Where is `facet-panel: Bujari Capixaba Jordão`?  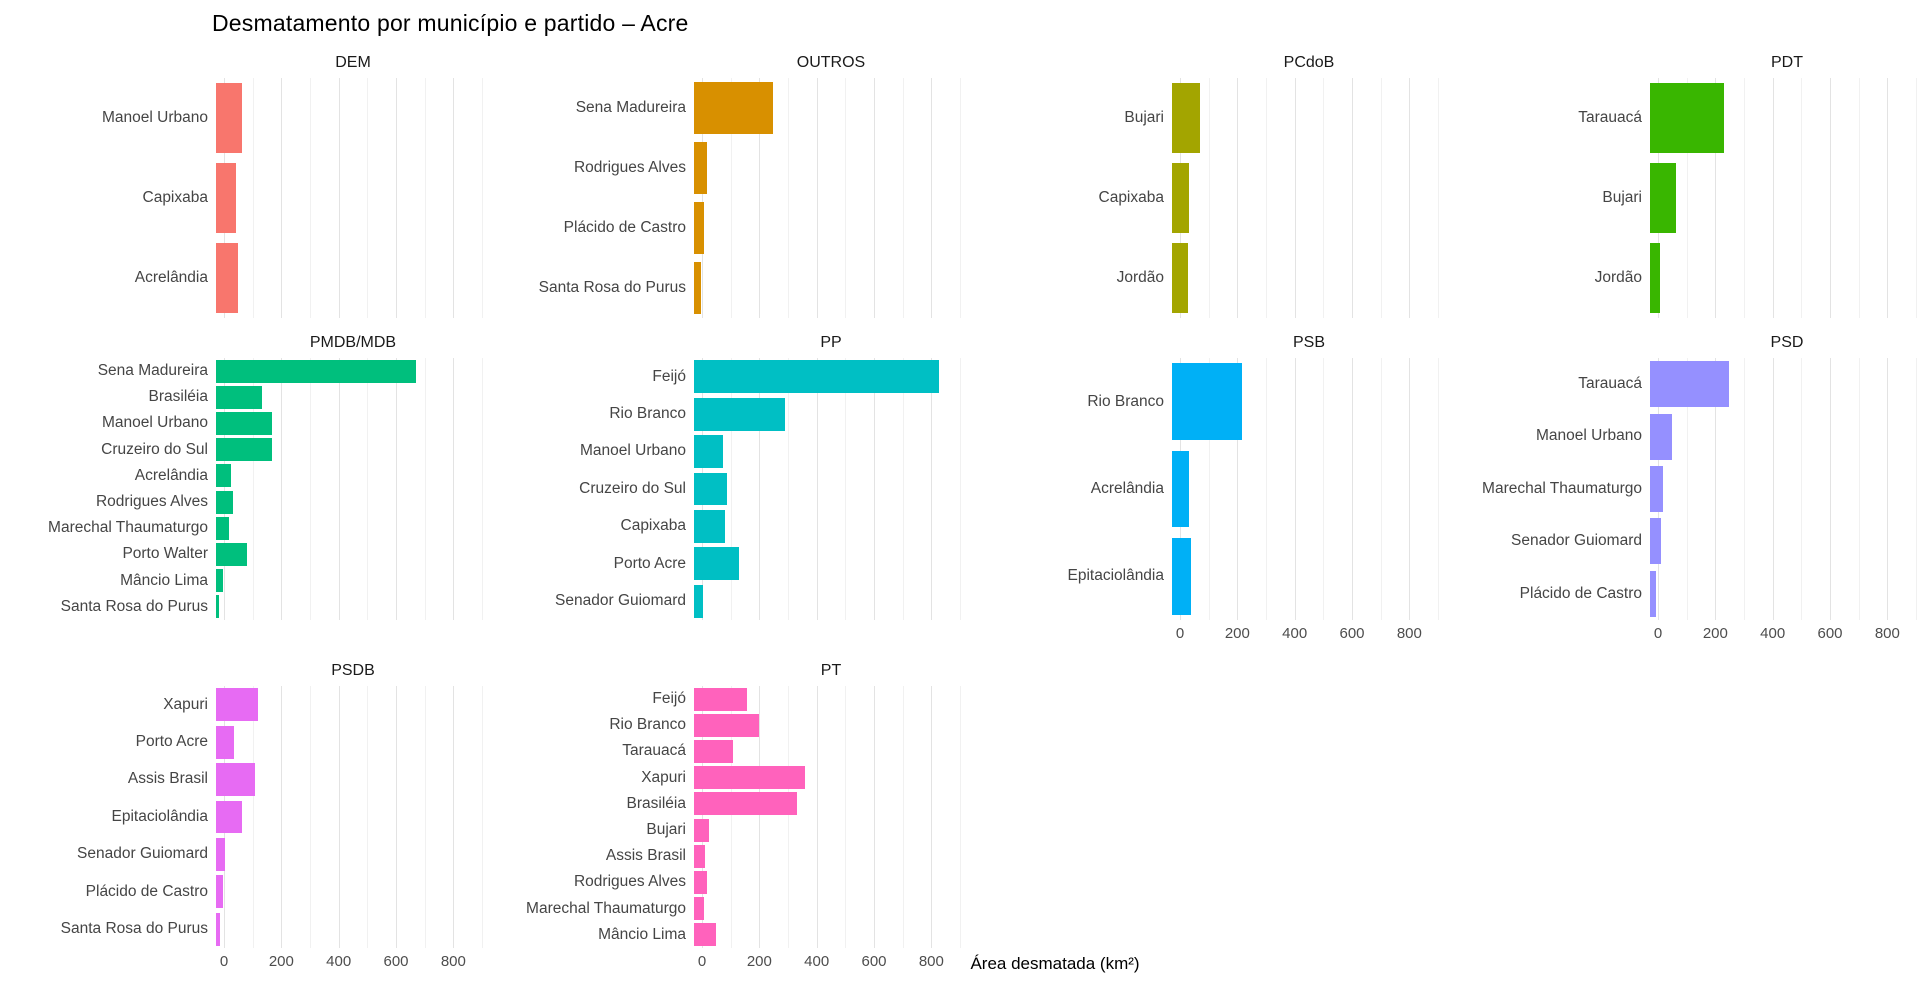 facet-panel: Bujari Capixaba Jordão is located at coordinates (1199, 198).